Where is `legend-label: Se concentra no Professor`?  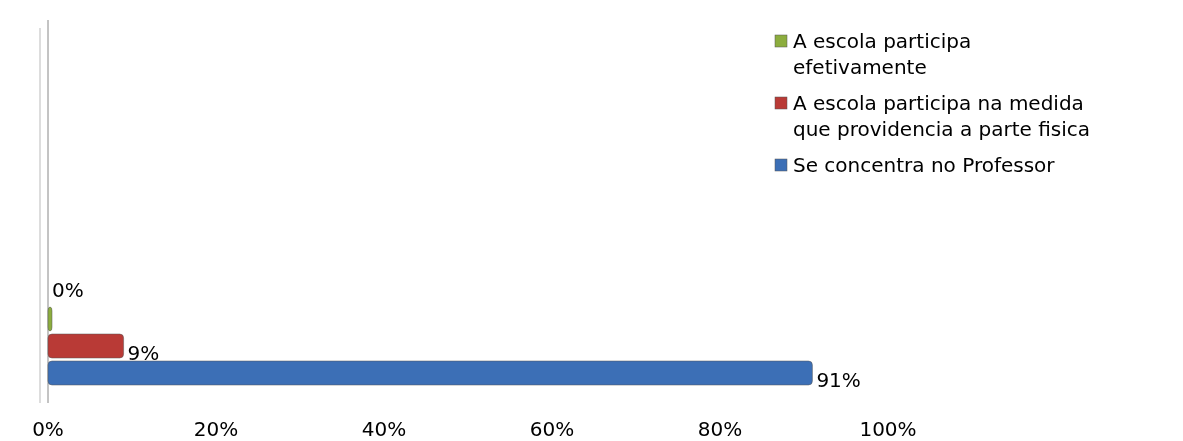
legend-label: Se concentra no Professor is located at coordinates (924, 165).